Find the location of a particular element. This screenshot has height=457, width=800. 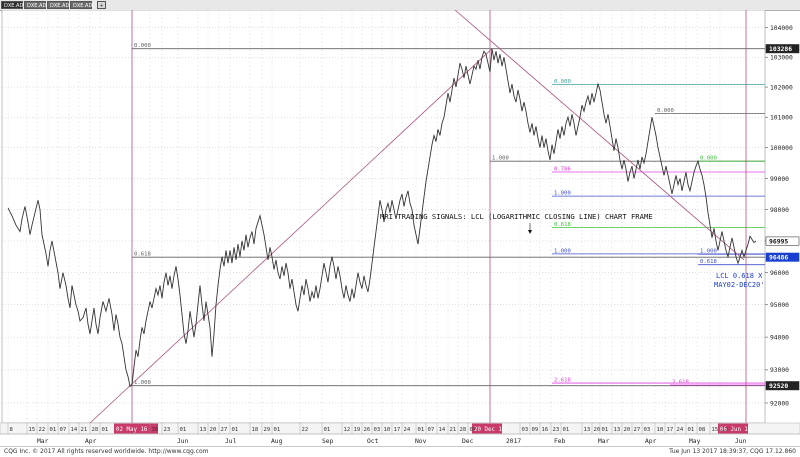

x-tick-label: 12 is located at coordinates (347, 430).